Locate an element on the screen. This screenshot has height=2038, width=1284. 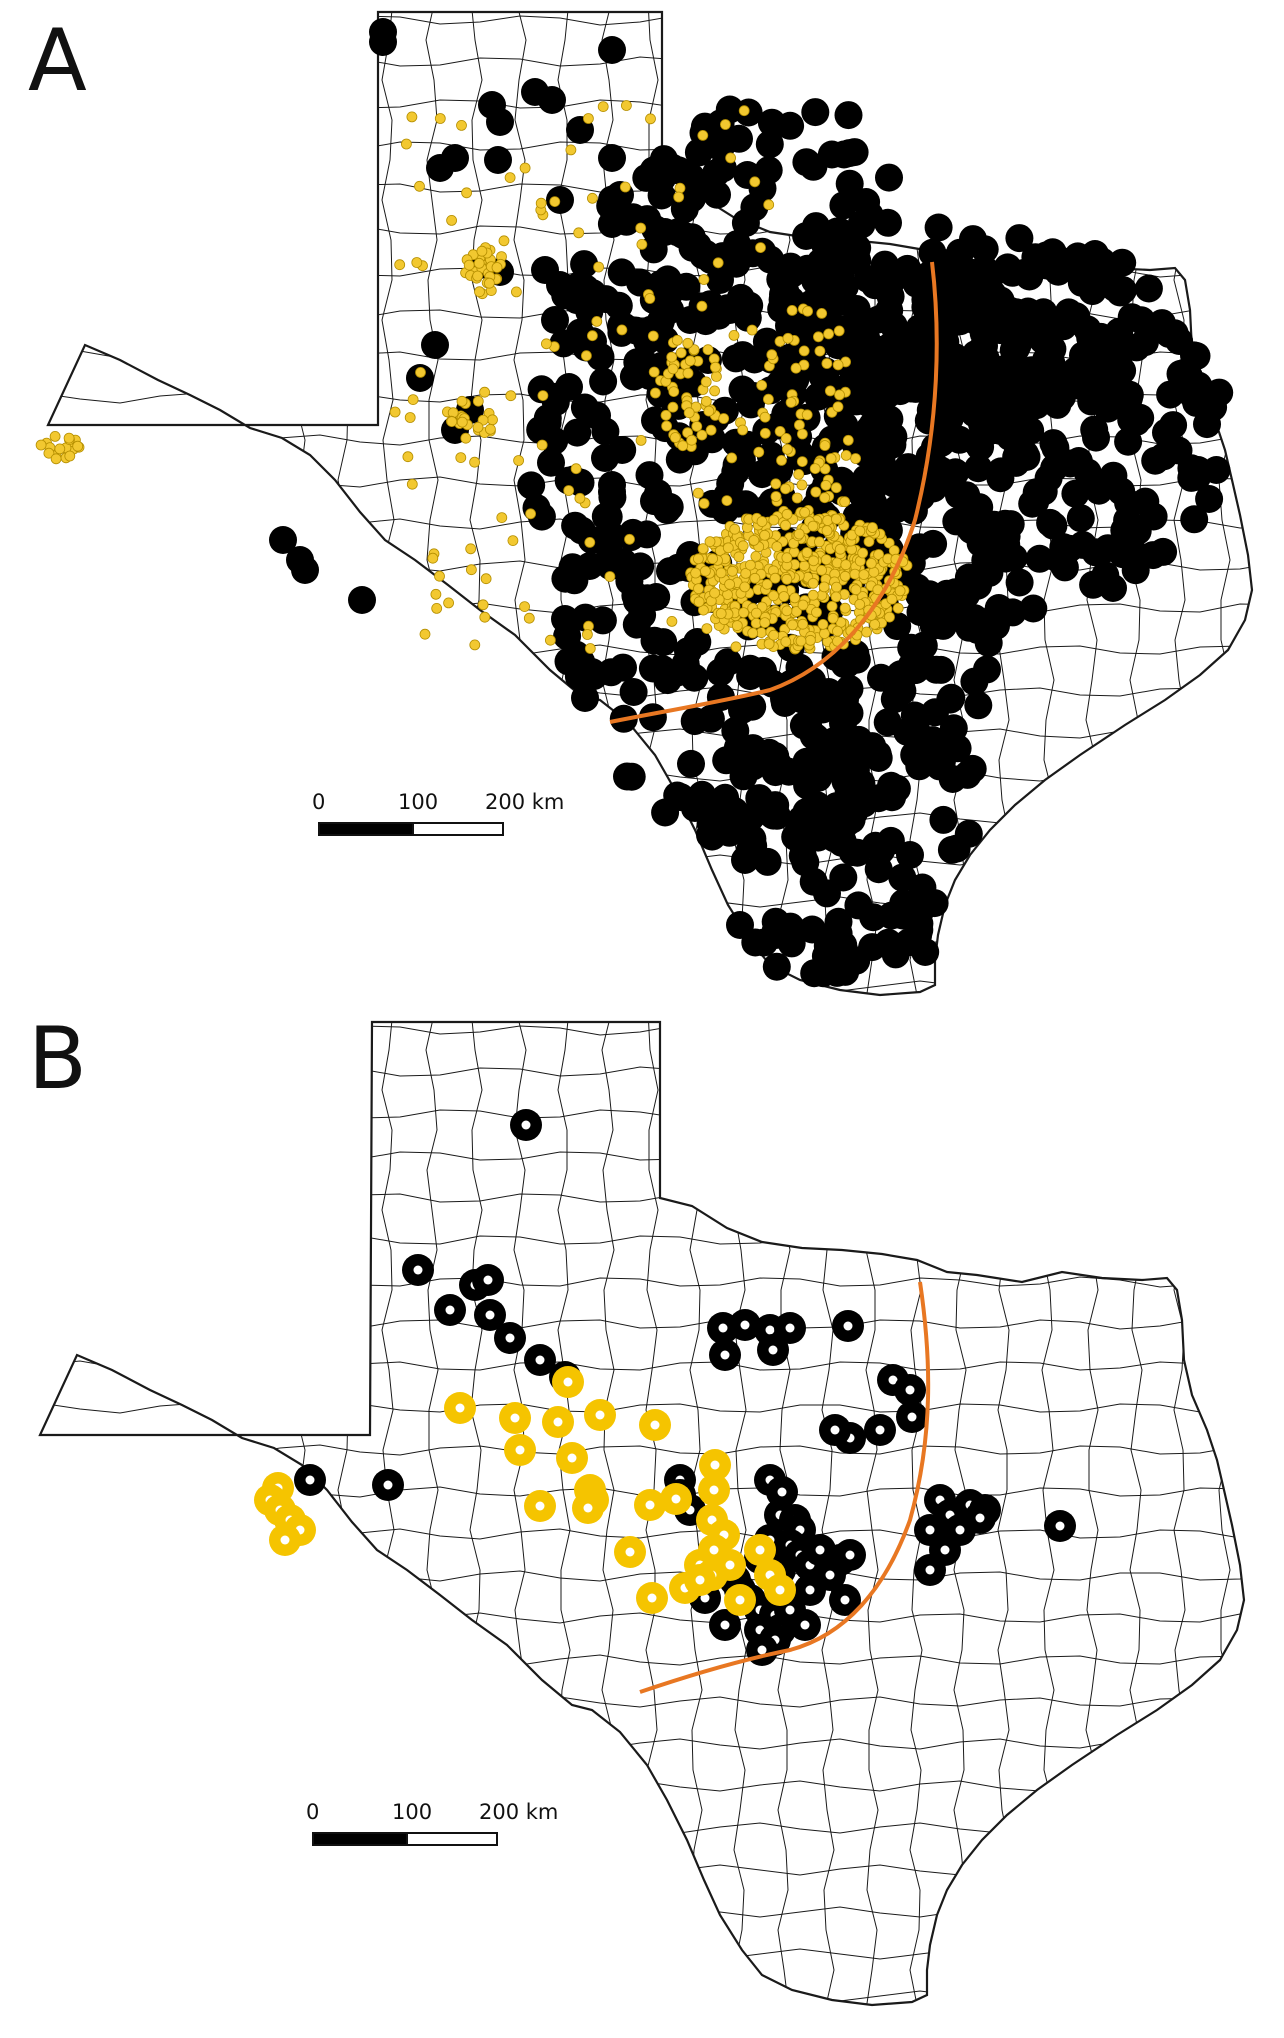
scale-segment-white is located at coordinates (452, 1839).